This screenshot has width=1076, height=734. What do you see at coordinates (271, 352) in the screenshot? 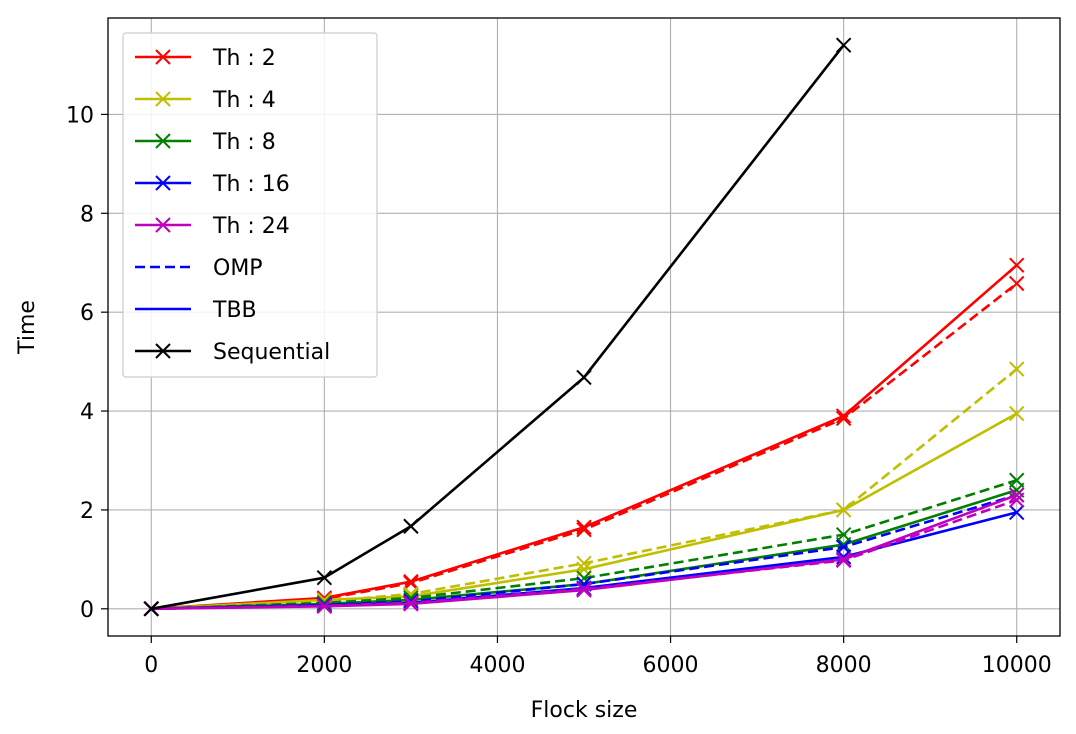
I see `legend-label: Sequential` at bounding box center [271, 352].